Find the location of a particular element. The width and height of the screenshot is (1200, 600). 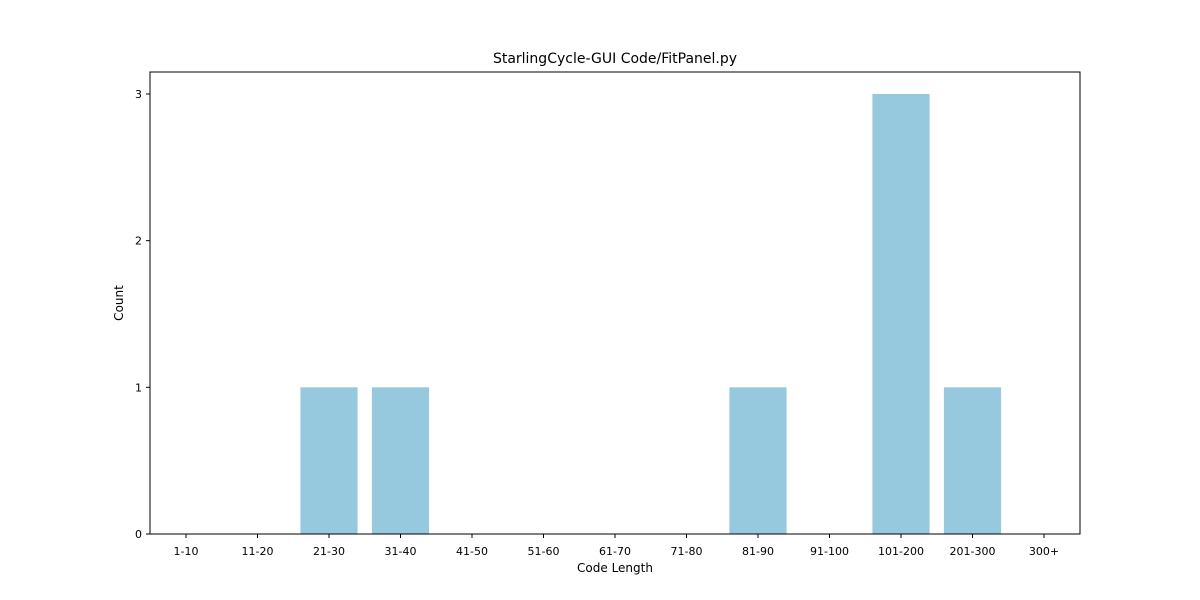

y-axis-ticks: 0 1 2 3 is located at coordinates (142, 314).